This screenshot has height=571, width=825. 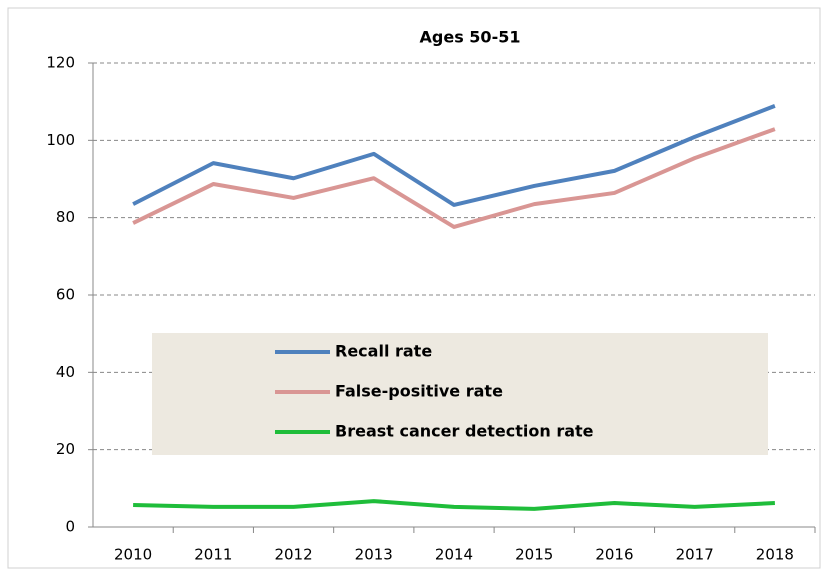 I want to click on chart-title: Ages 50-51, so click(x=470, y=37).